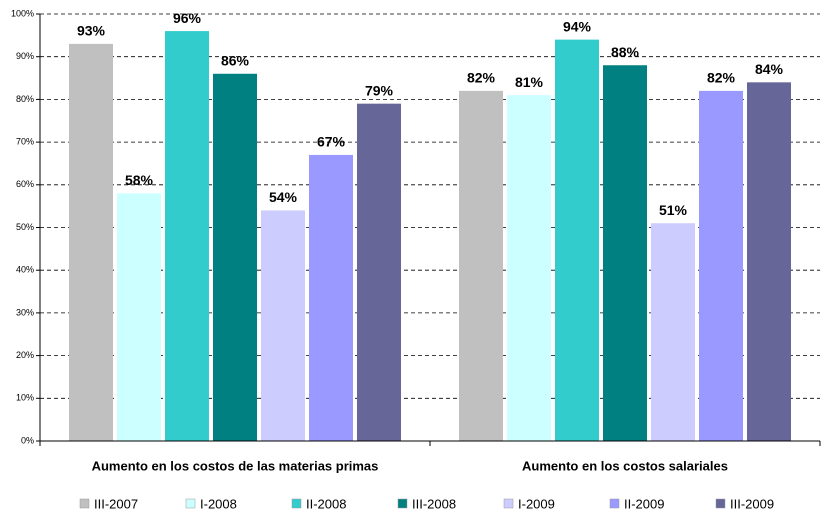 This screenshot has height=511, width=825. I want to click on legend-label: III-2007, so click(116, 503).